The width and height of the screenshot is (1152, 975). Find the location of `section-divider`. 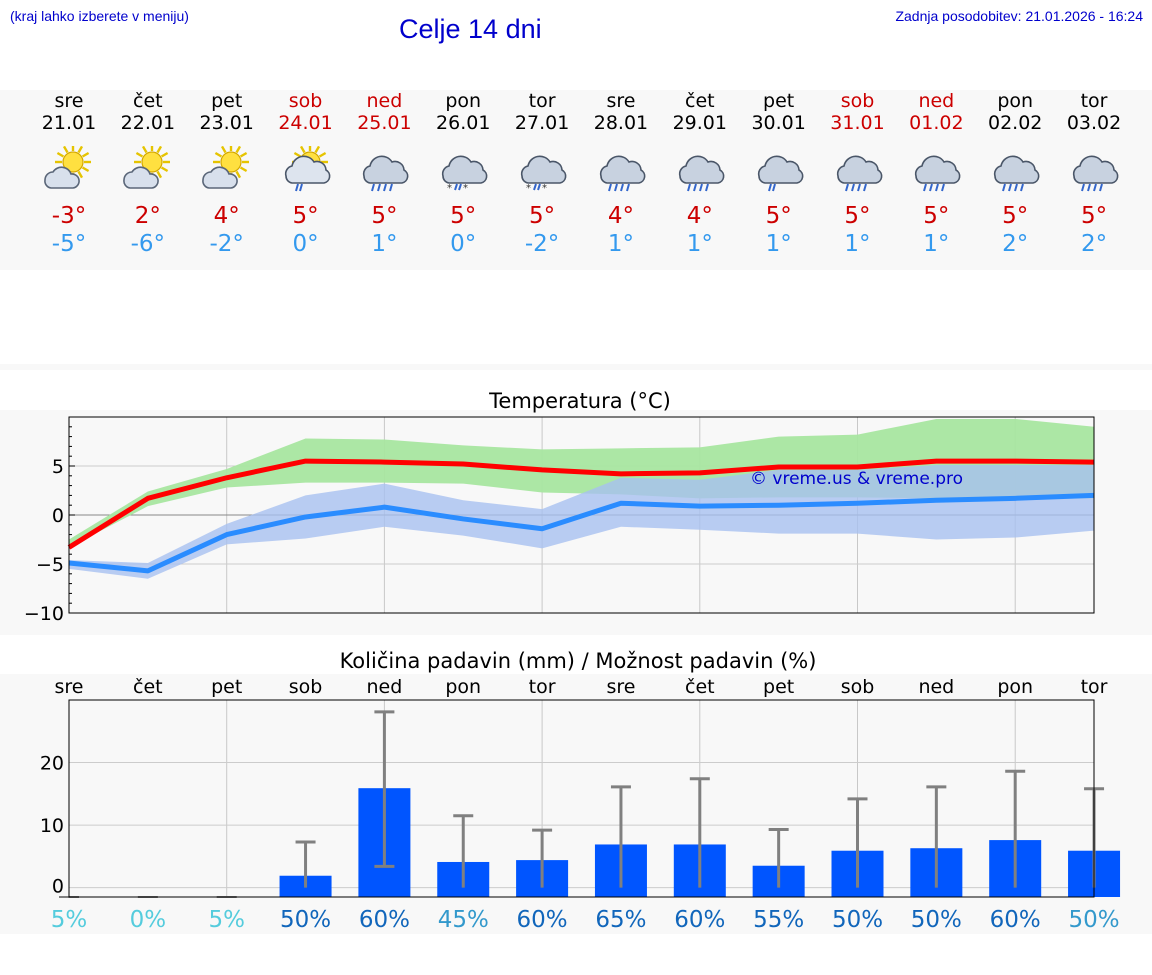

section-divider is located at coordinates (576, 367).